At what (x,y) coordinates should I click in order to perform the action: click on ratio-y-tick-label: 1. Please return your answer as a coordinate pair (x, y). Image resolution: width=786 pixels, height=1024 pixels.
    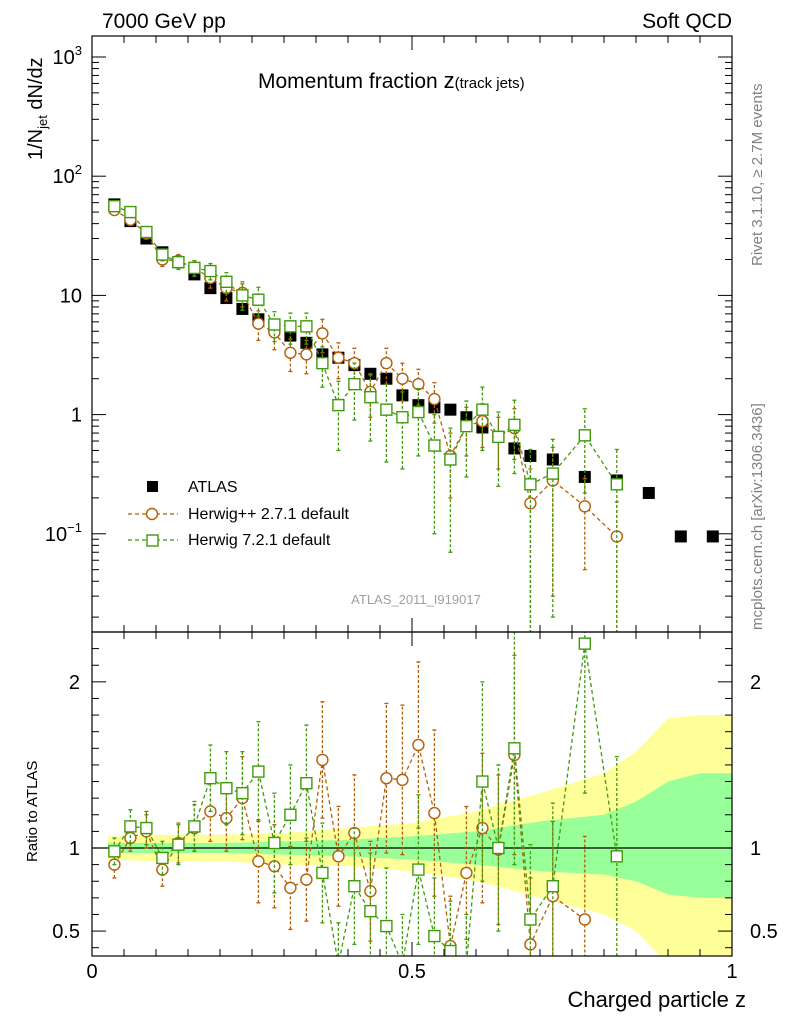
    Looking at the image, I should click on (74, 849).